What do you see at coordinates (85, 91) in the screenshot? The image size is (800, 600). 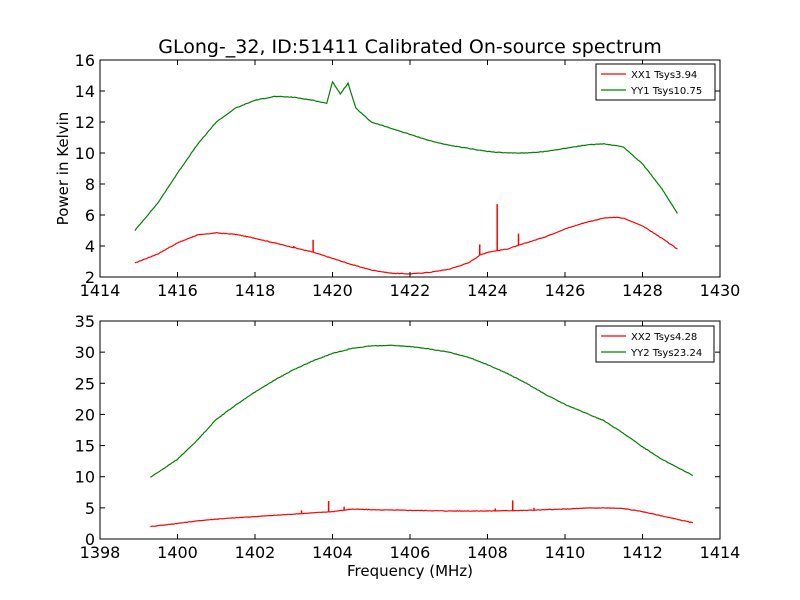 I see `top-ytick-label: 14` at bounding box center [85, 91].